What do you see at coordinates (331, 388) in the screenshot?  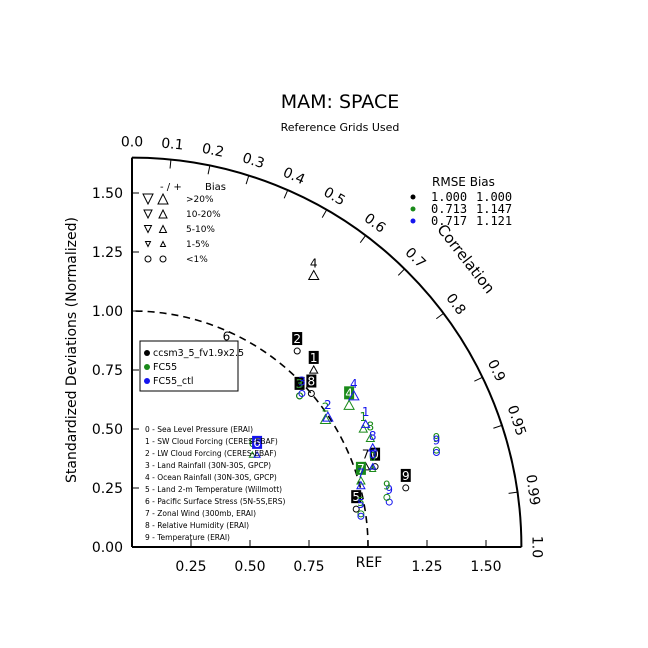 I see `data-points: 01234567890123456789012345678999` at bounding box center [331, 388].